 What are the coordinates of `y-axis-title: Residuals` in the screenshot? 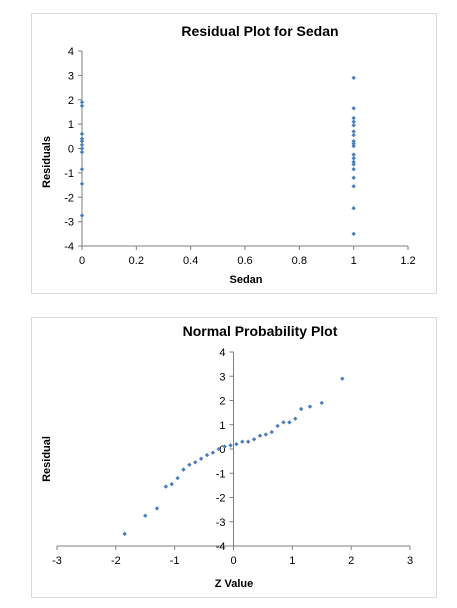 It's located at (47, 162).